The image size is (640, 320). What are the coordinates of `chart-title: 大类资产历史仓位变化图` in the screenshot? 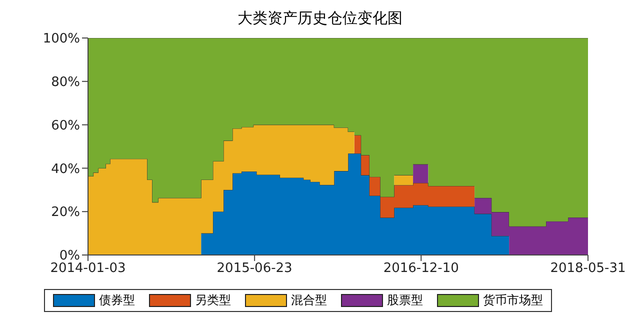 It's located at (320, 18).